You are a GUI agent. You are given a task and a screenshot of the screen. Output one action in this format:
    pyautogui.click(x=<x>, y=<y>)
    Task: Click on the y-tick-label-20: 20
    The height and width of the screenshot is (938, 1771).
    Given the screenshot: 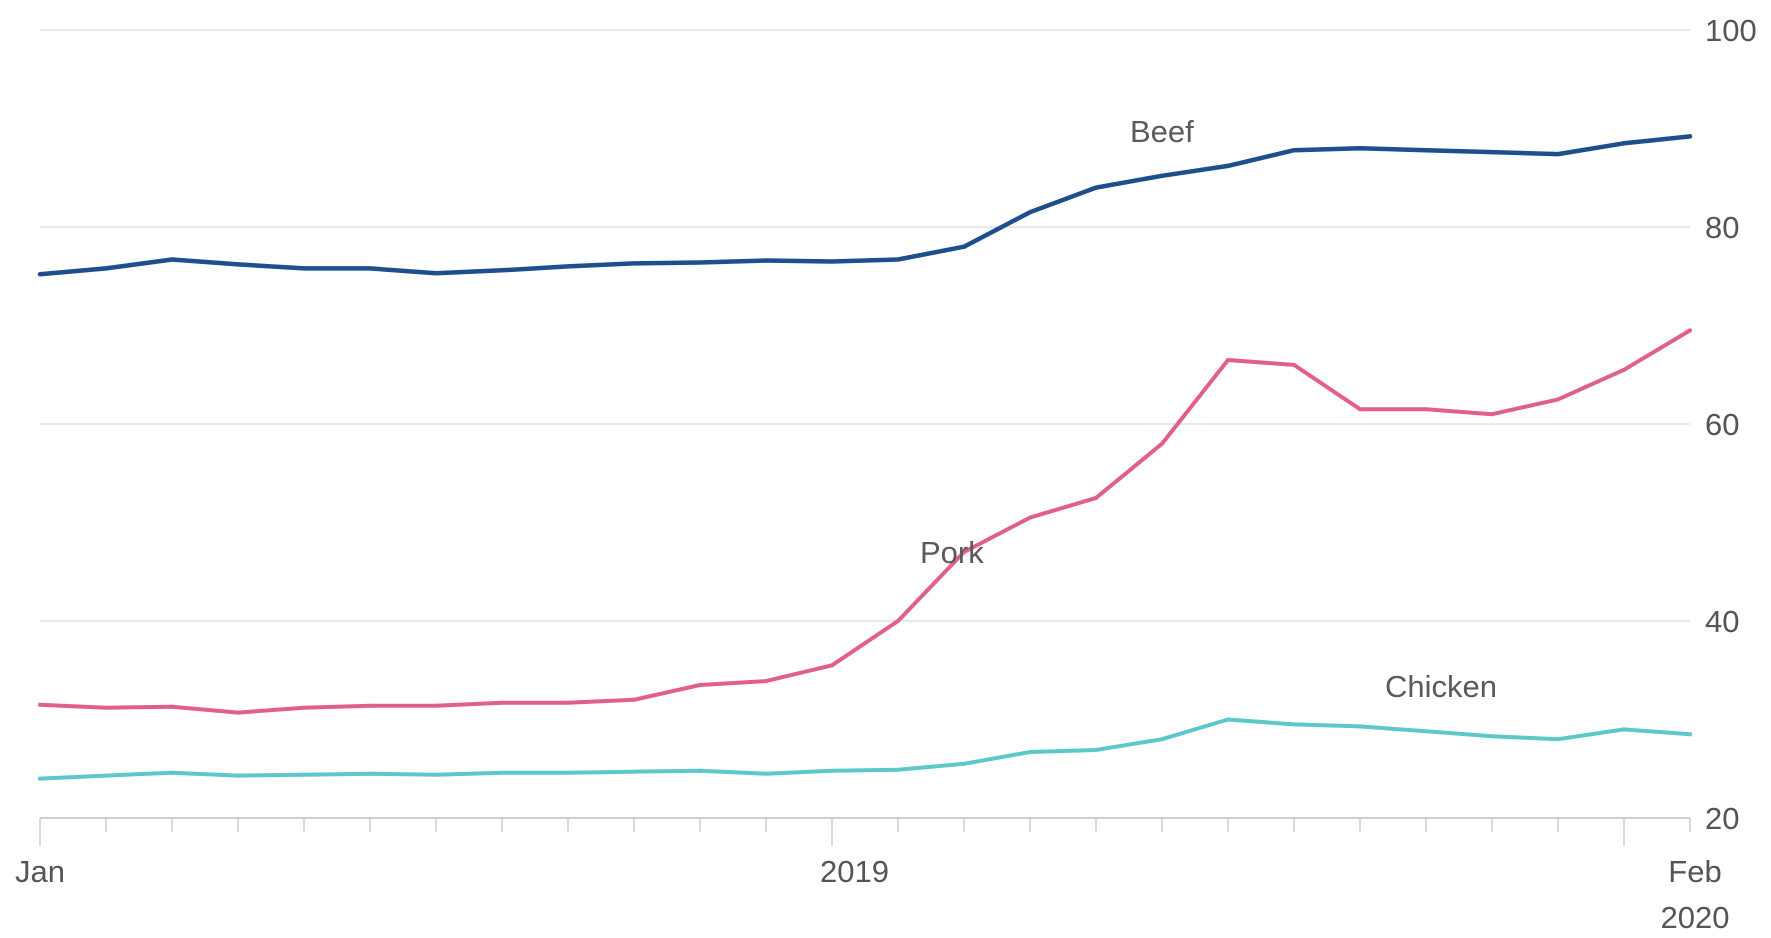 What is the action you would take?
    pyautogui.click(x=1722, y=818)
    